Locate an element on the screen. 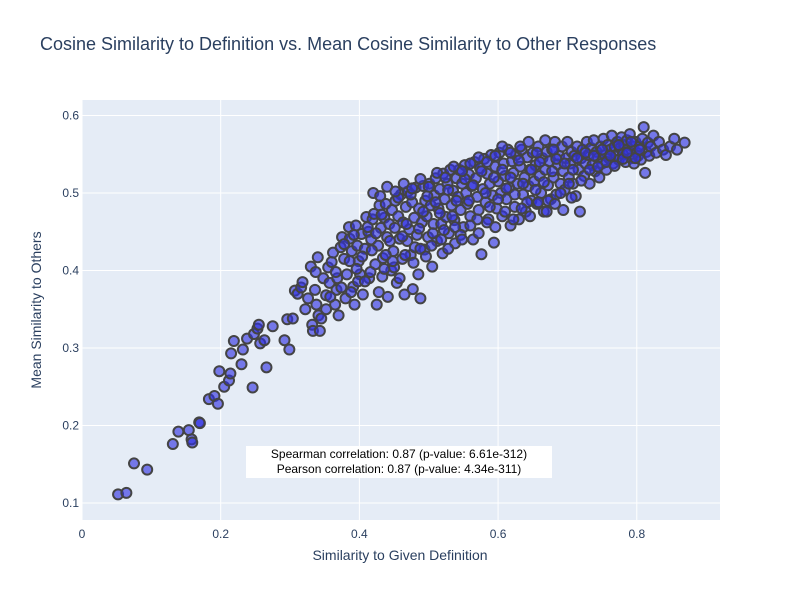 Image resolution: width=800 pixels, height=600 pixels. x-tick-label: 0.6 is located at coordinates (498, 534).